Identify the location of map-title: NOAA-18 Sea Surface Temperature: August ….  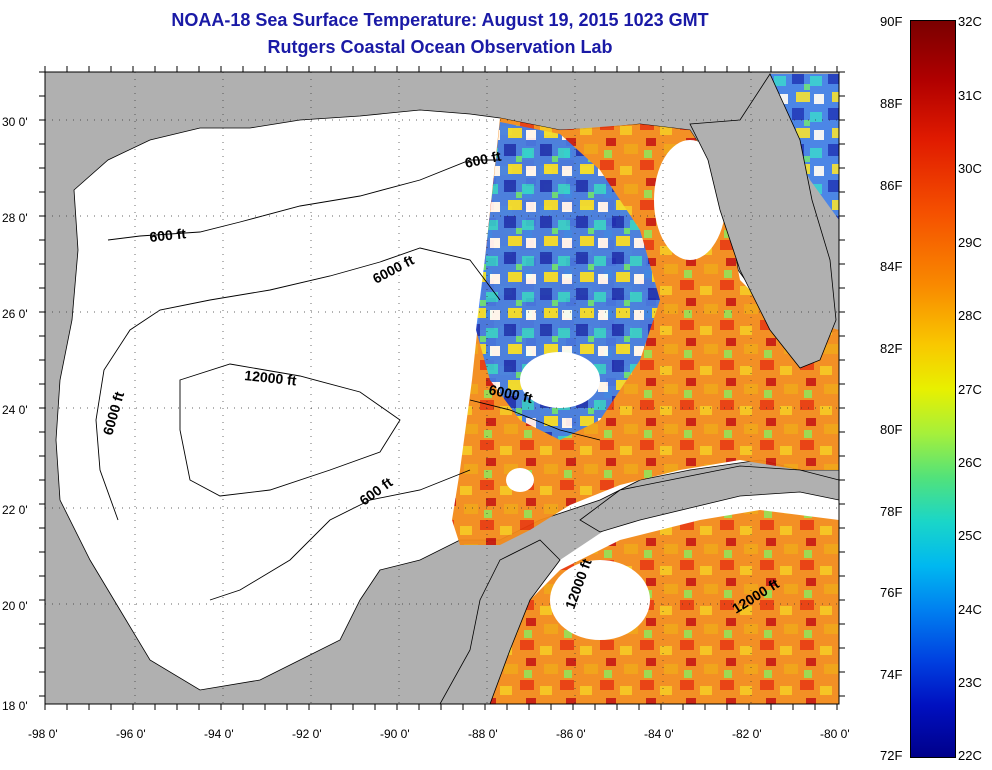
(440, 20).